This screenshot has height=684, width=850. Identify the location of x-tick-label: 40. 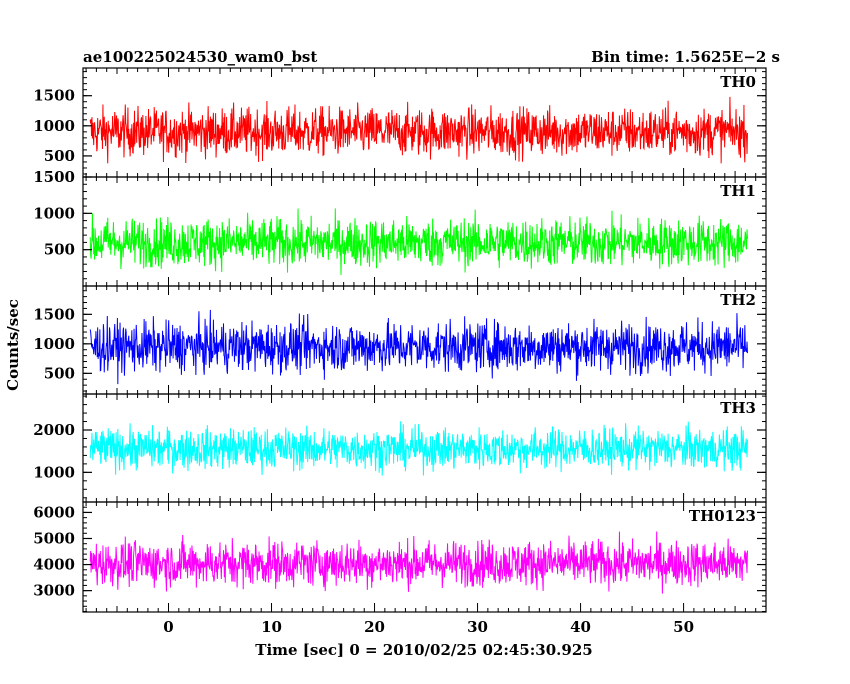
(580, 627).